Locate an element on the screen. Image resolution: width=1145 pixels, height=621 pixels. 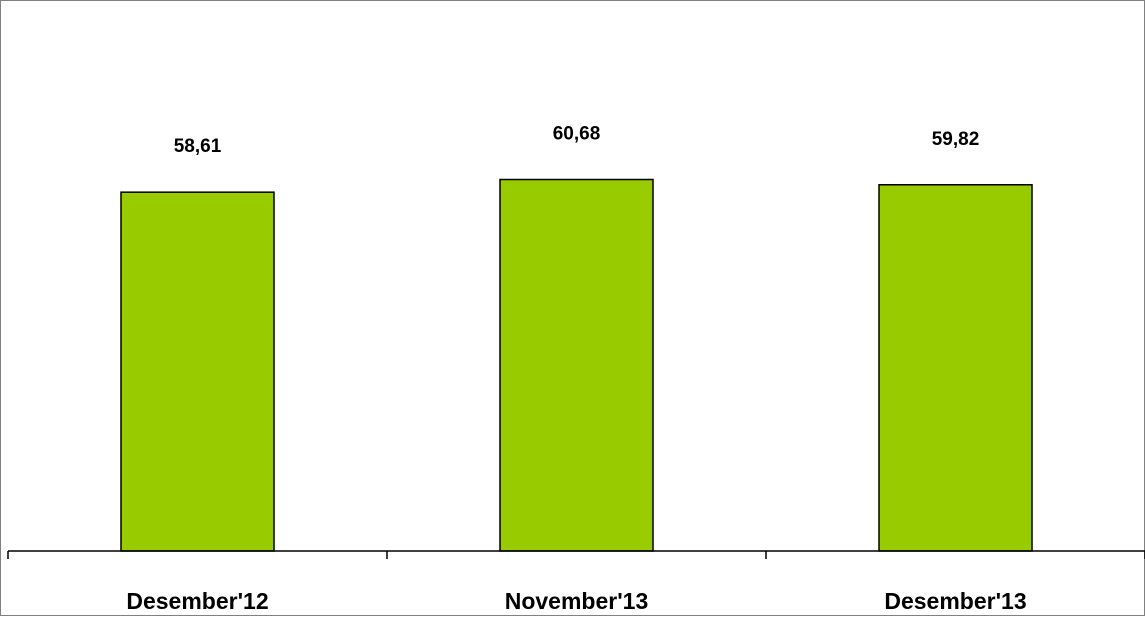
data-label: 59,82 is located at coordinates (956, 139).